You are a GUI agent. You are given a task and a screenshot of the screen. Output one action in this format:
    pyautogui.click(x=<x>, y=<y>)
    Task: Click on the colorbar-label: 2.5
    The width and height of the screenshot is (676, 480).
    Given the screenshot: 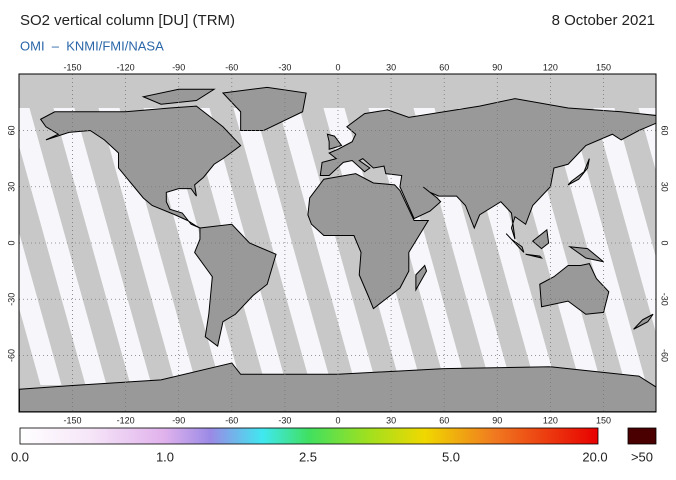 What is the action you would take?
    pyautogui.click(x=308, y=456)
    